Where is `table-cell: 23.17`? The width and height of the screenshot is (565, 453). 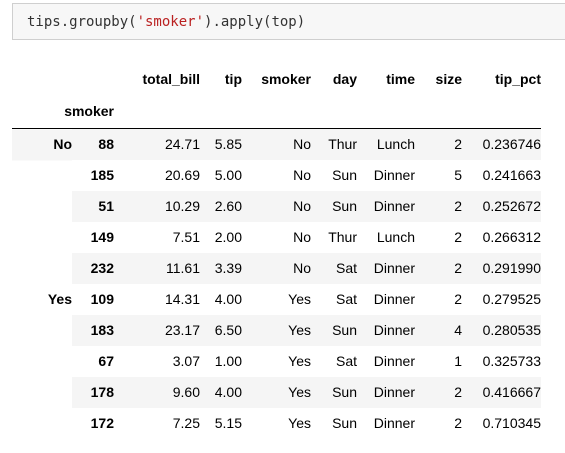 table-cell: 23.17 is located at coordinates (182, 330).